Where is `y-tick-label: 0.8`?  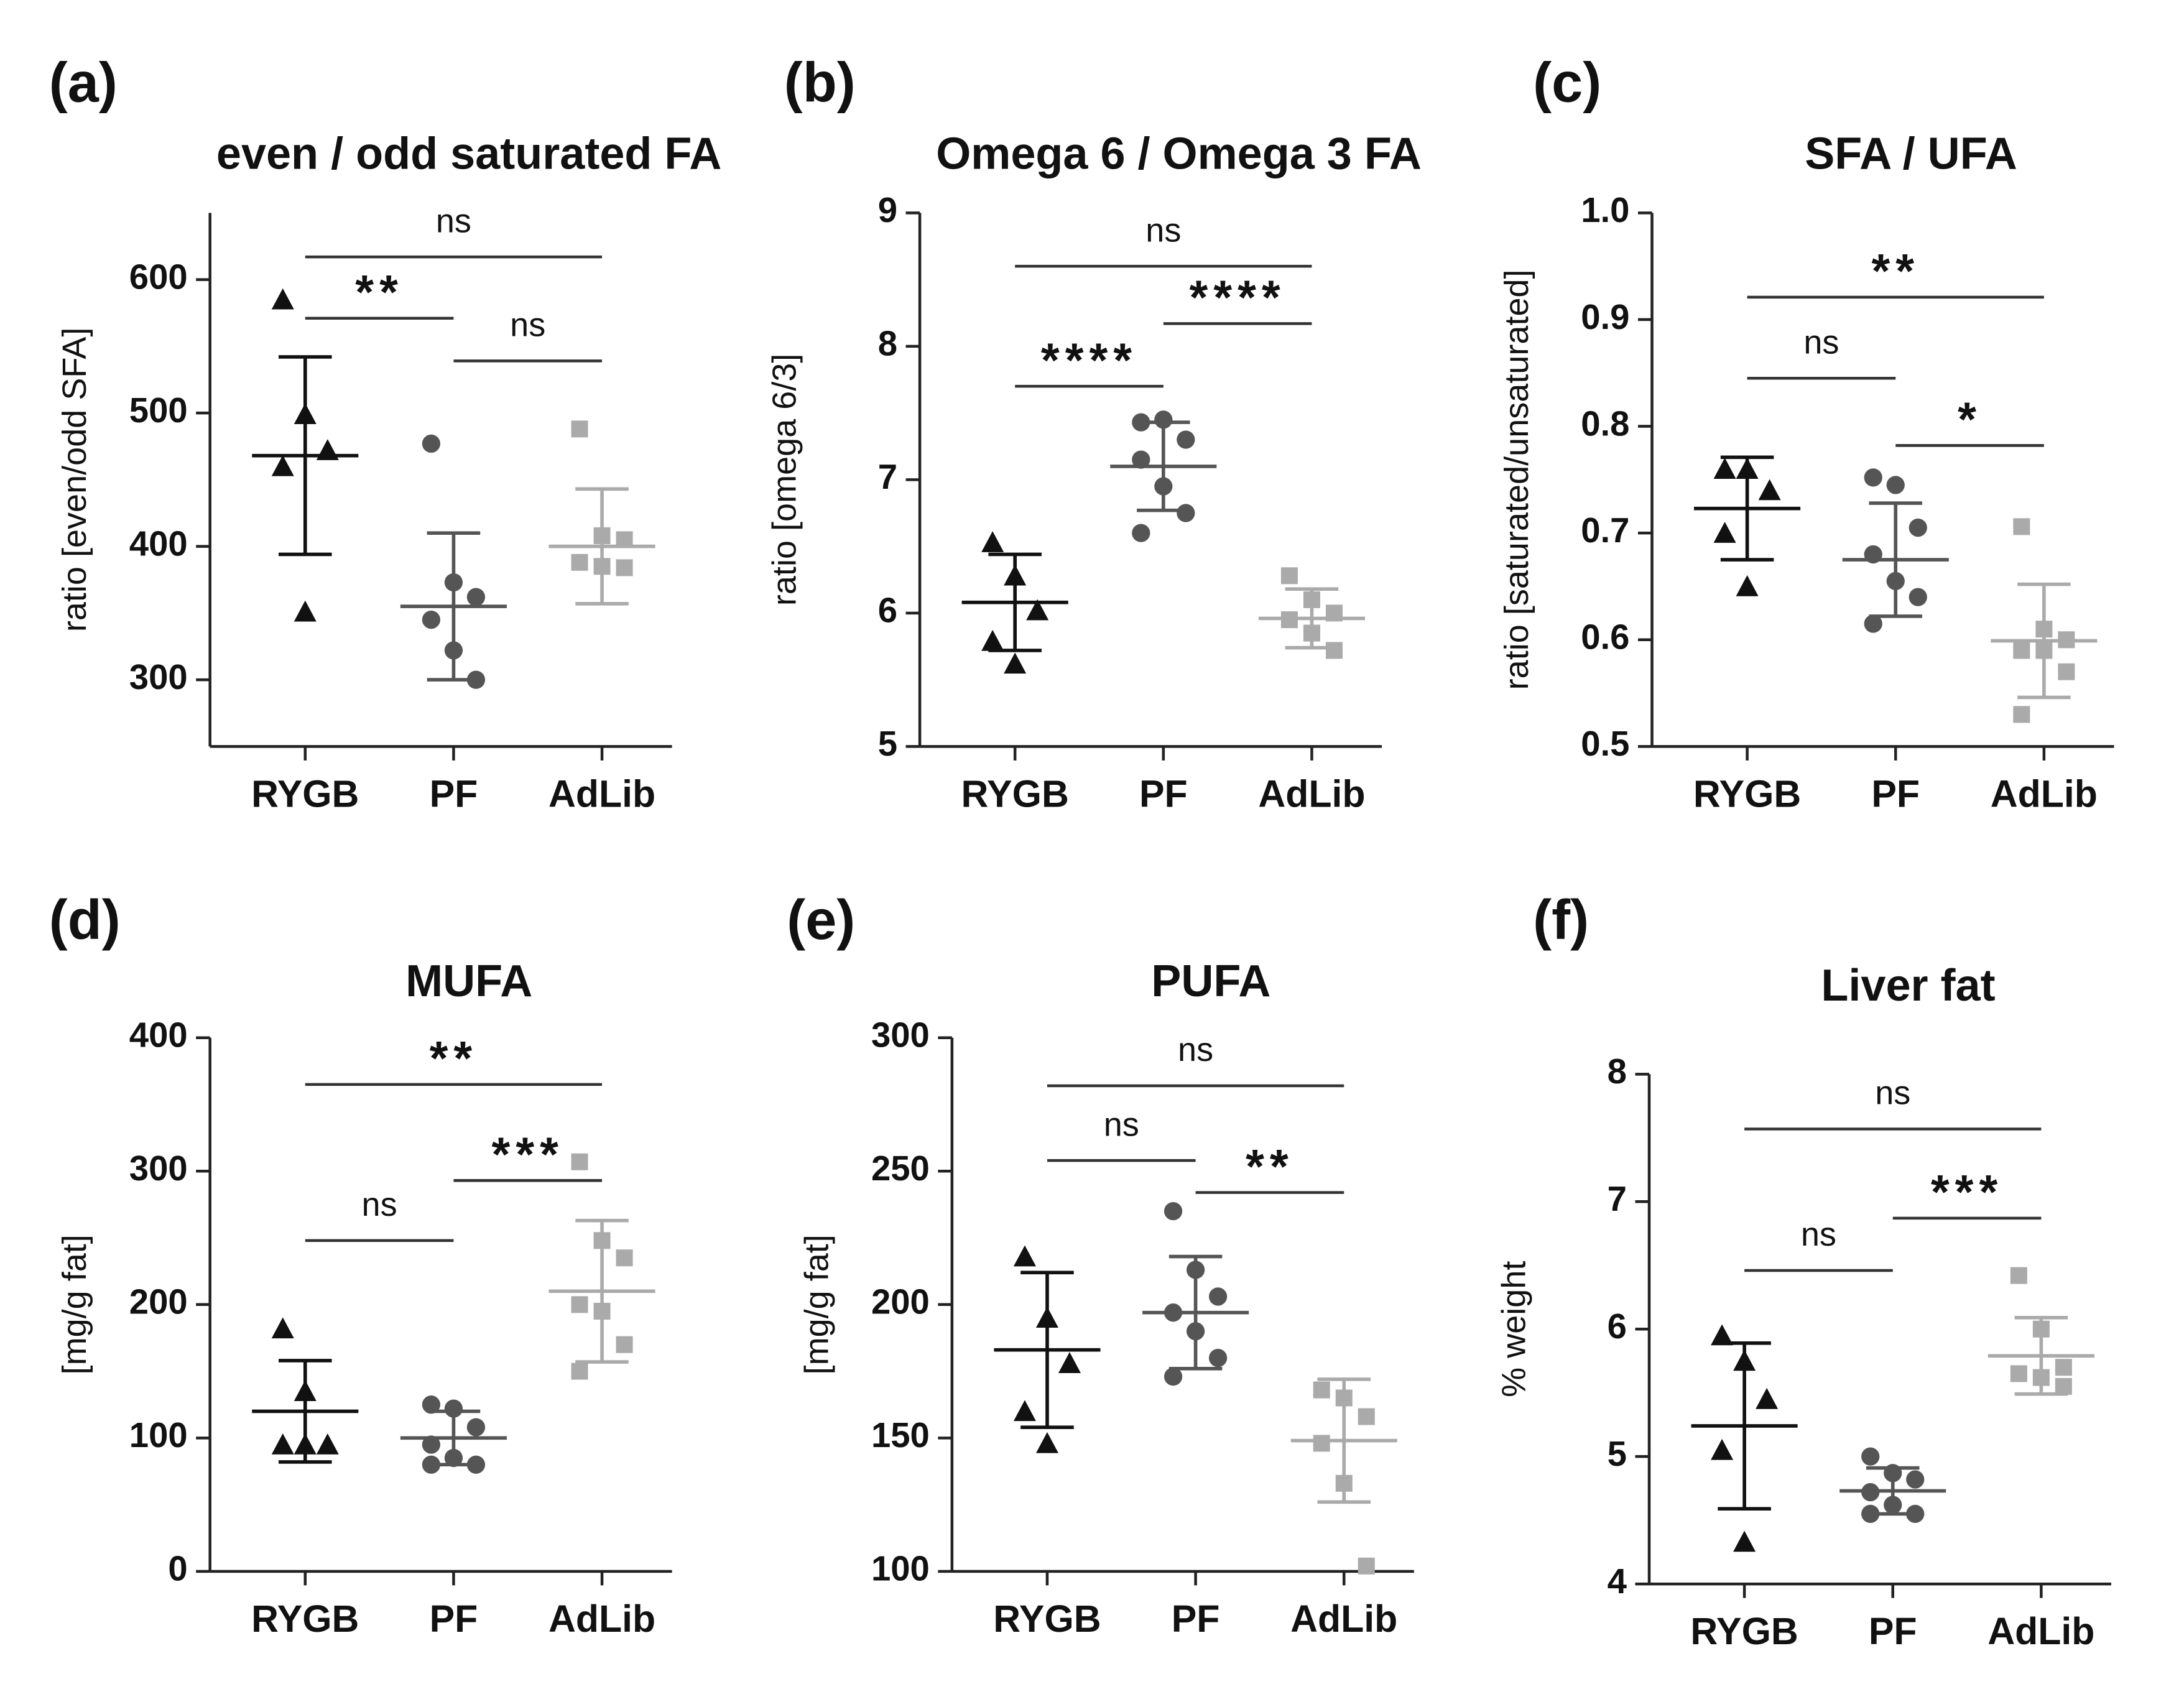
y-tick-label: 0.8 is located at coordinates (1605, 423).